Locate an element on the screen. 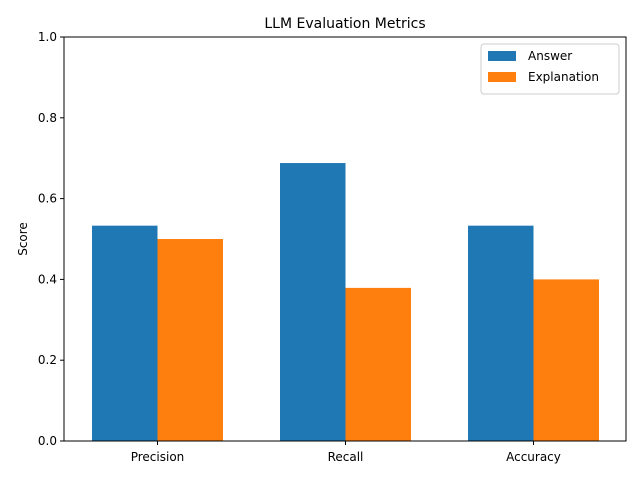  y-ticks-group: 0.0 0.2 0.4 0.6 0.8 1.0 is located at coordinates (51, 239).